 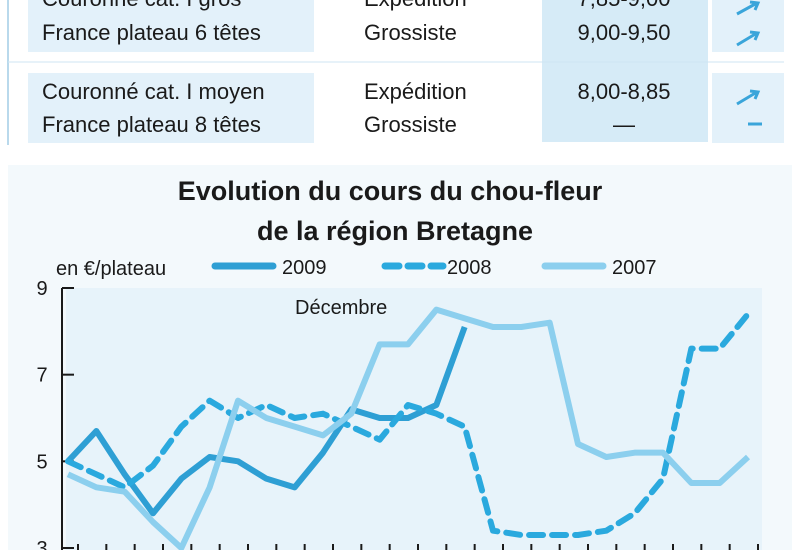 I want to click on y-tick-label: 7, so click(x=41, y=376).